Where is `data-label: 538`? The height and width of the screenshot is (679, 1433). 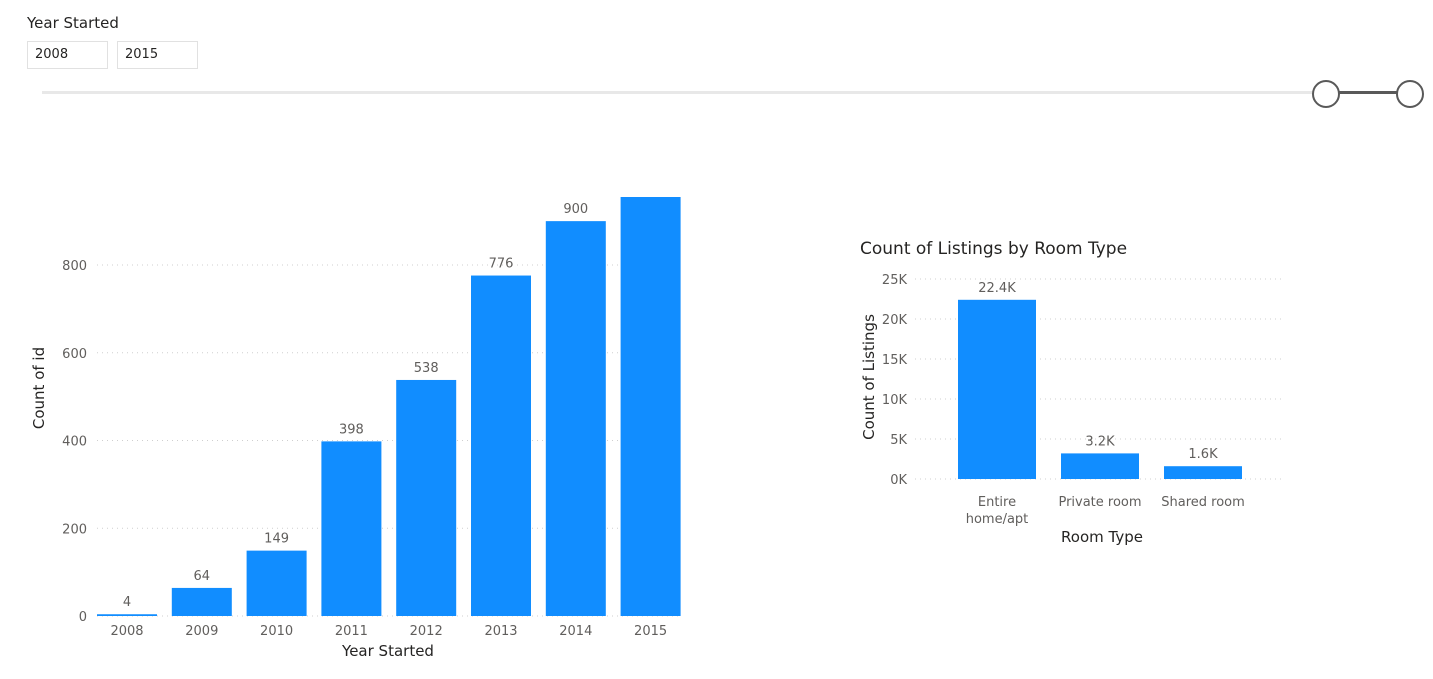
data-label: 538 is located at coordinates (426, 368).